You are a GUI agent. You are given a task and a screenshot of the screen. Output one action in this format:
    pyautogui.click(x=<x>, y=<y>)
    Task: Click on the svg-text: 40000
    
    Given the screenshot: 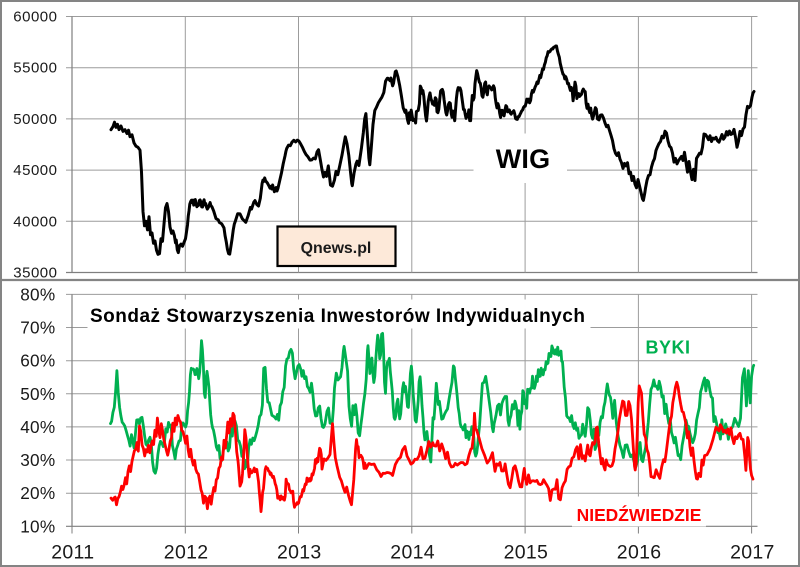 What is the action you would take?
    pyautogui.click(x=35, y=221)
    